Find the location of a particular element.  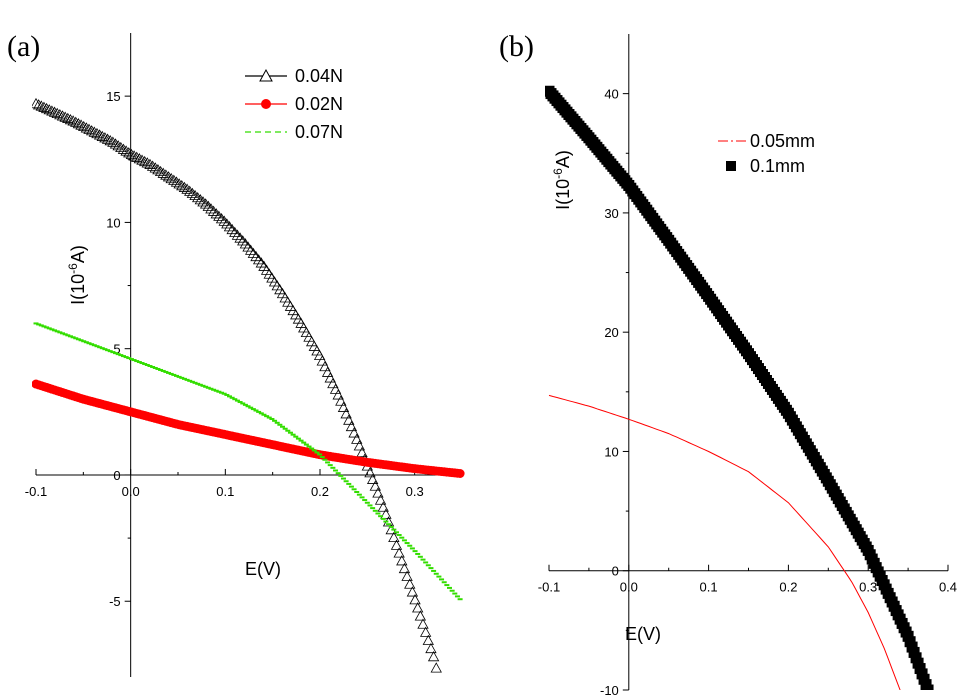

y-tick-label-a: 0 is located at coordinates (116, 475).